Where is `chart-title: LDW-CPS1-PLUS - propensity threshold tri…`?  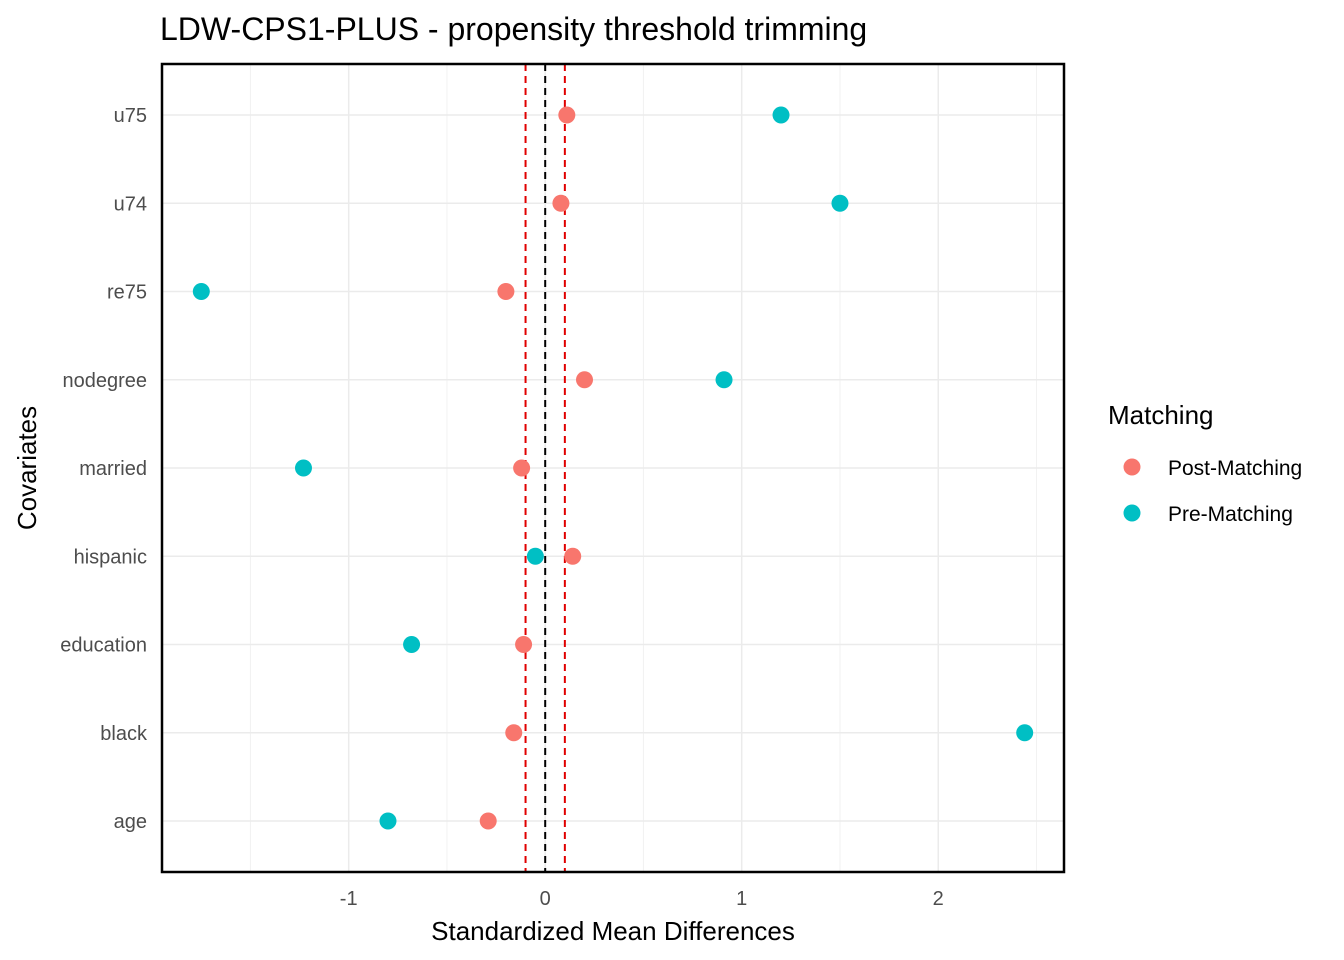
chart-title: LDW-CPS1-PLUS - propensity threshold tri… is located at coordinates (513, 29).